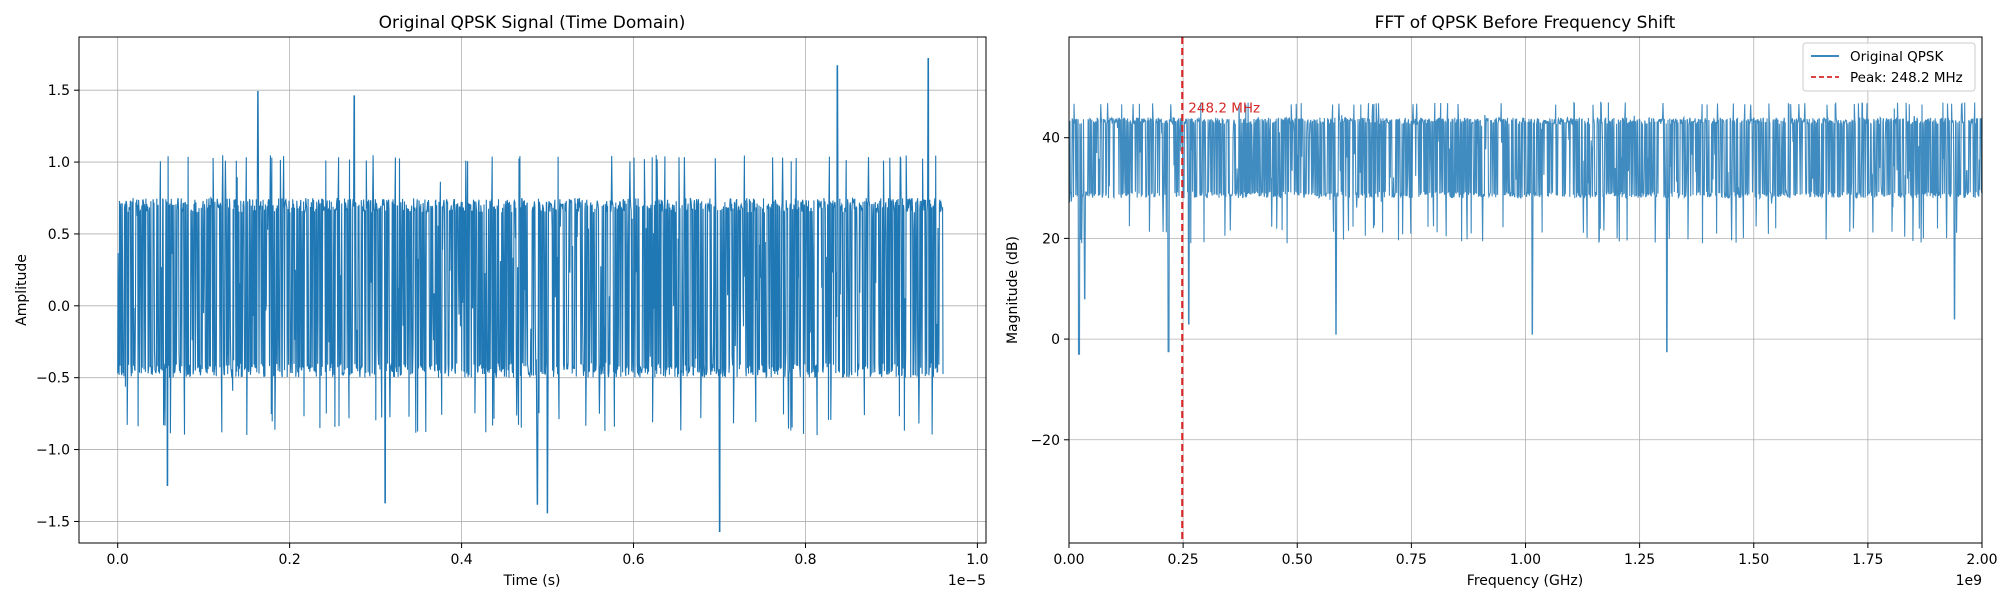 The height and width of the screenshot is (600, 2000). What do you see at coordinates (633, 560) in the screenshot?
I see `time-domain-x-tick-label: 0.6` at bounding box center [633, 560].